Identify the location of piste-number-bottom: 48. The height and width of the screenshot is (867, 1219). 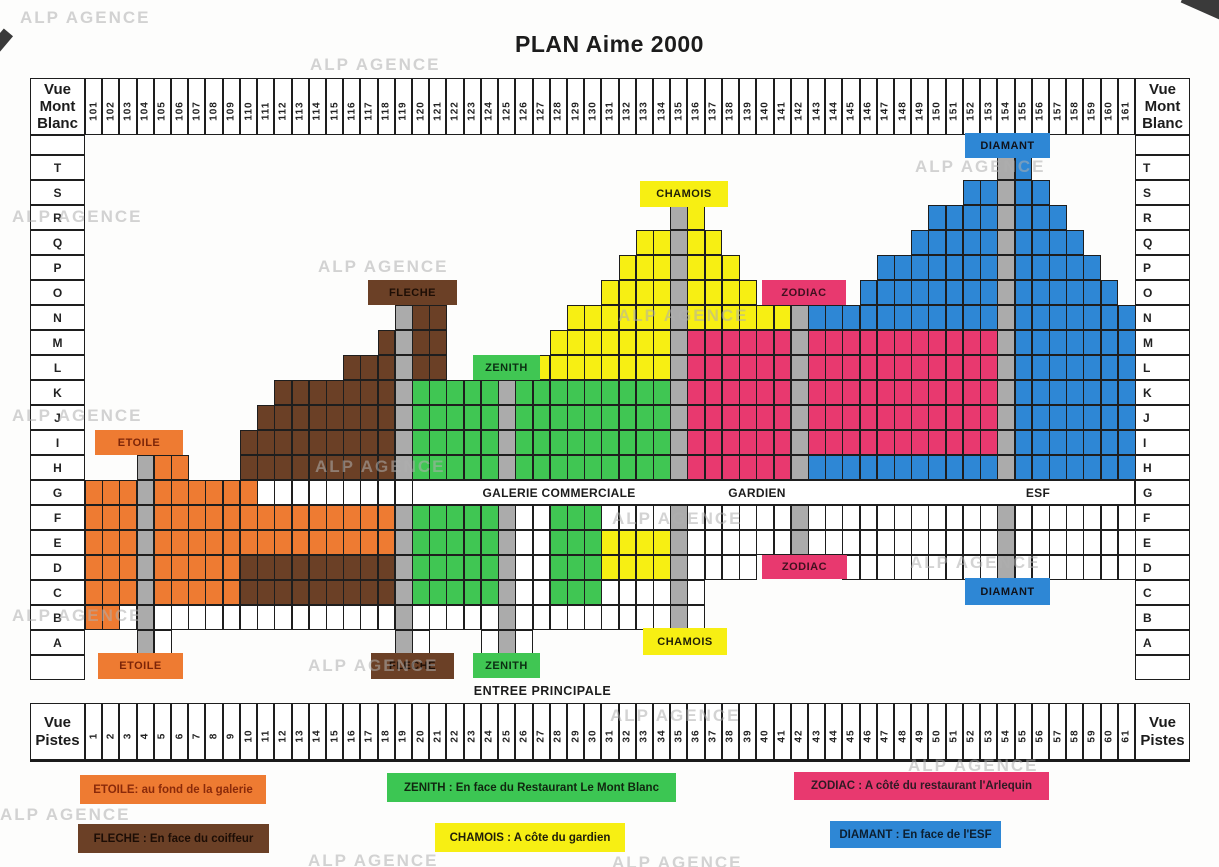
(903, 731).